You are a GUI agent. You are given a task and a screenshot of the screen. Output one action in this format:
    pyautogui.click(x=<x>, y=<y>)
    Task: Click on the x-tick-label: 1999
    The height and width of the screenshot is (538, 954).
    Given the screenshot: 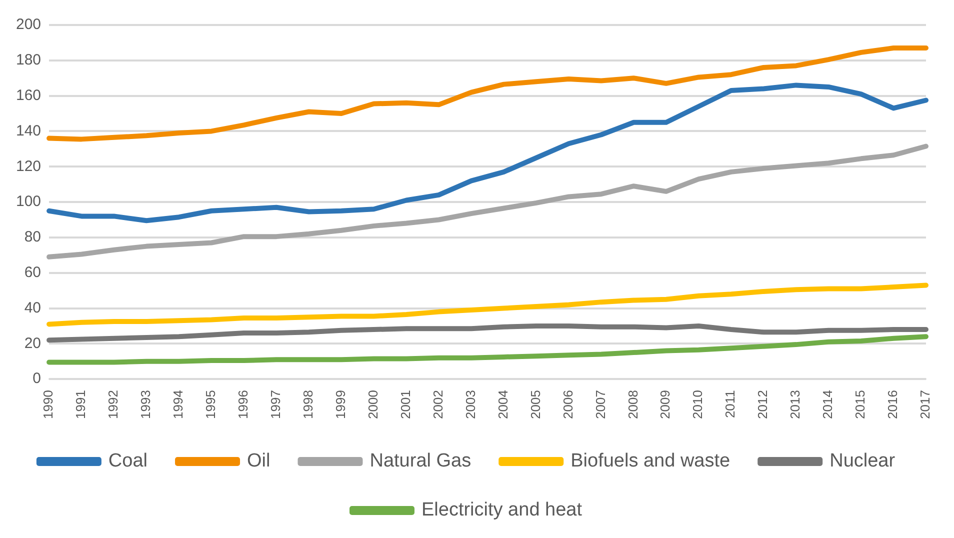 What is the action you would take?
    pyautogui.click(x=340, y=404)
    